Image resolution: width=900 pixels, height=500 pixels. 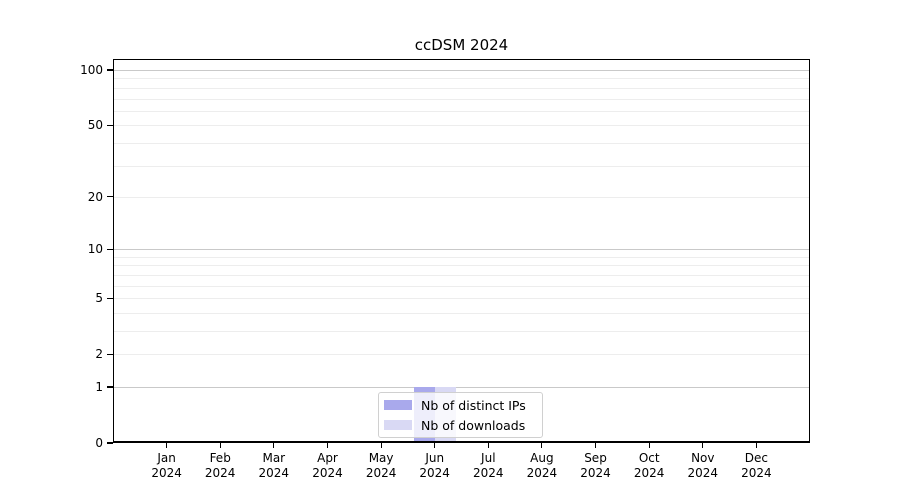 What do you see at coordinates (434, 465) in the screenshot?
I see `x-axis-tick-label: Jun 2024` at bounding box center [434, 465].